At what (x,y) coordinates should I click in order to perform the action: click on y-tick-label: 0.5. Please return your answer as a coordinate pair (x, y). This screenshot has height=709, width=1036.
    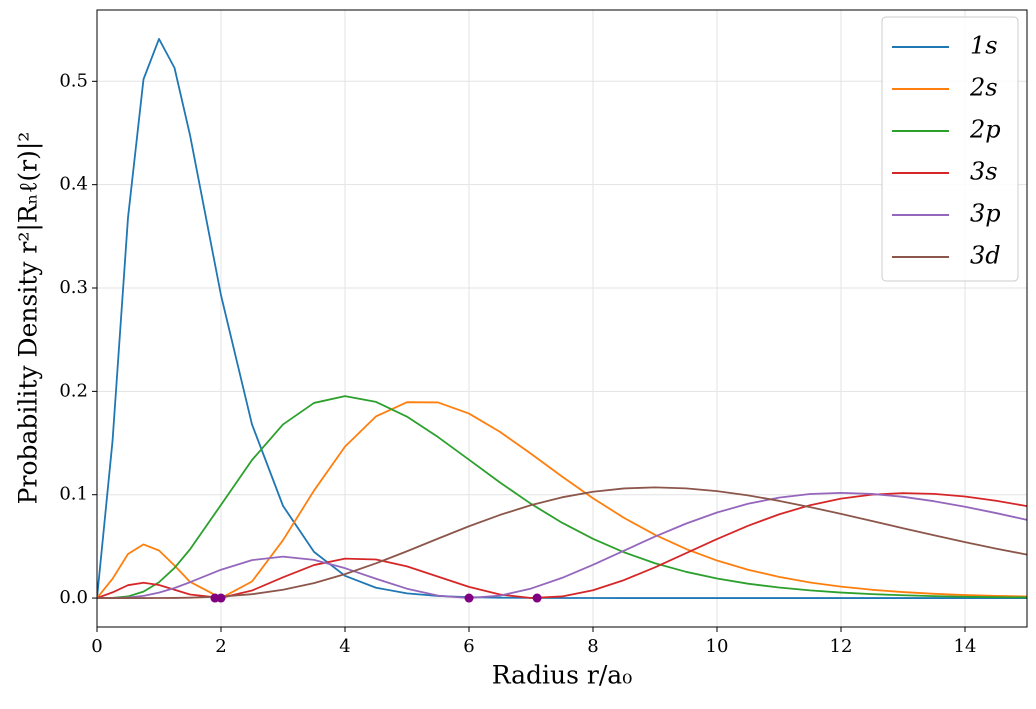
    Looking at the image, I should click on (73, 80).